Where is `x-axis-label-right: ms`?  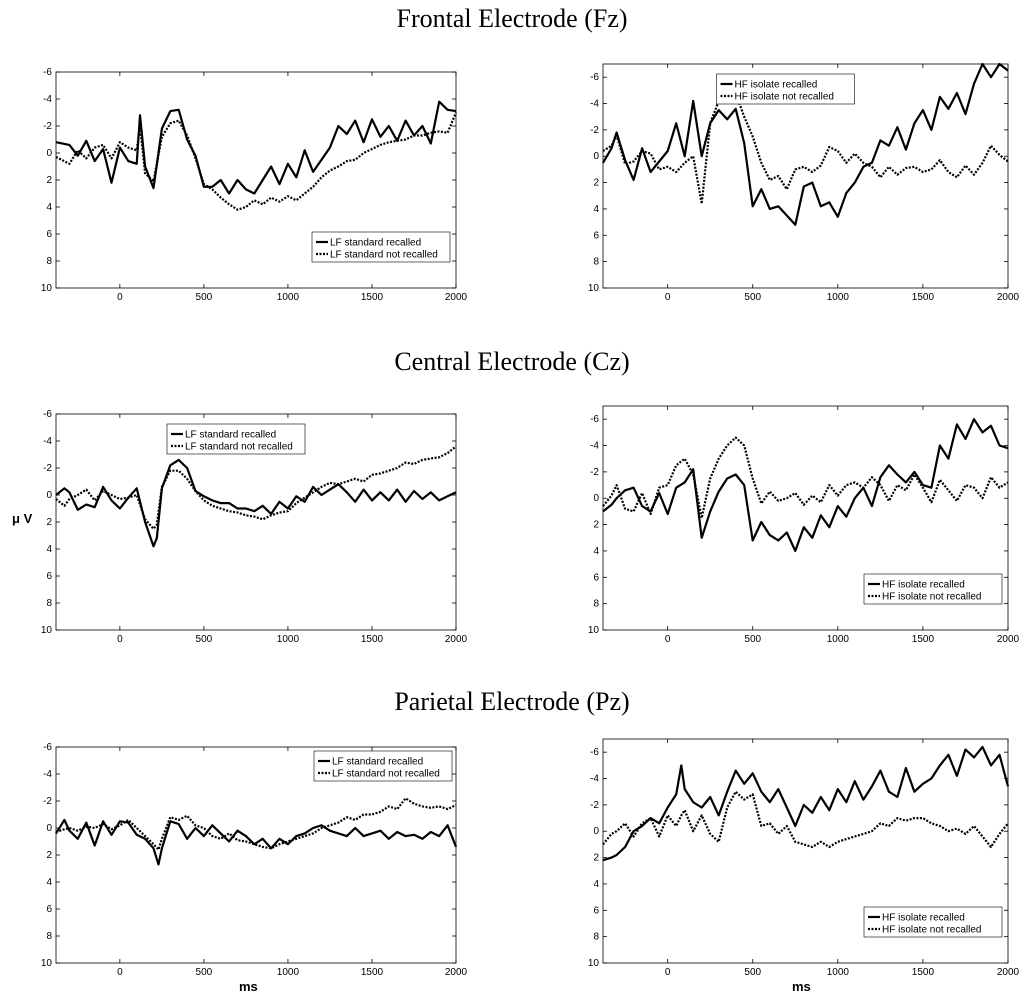
x-axis-label-right: ms is located at coordinates (801, 986).